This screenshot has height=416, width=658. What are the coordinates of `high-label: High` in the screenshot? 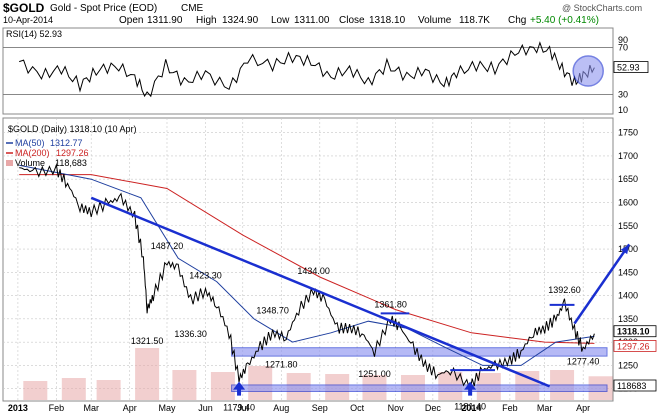 It's located at (206, 20).